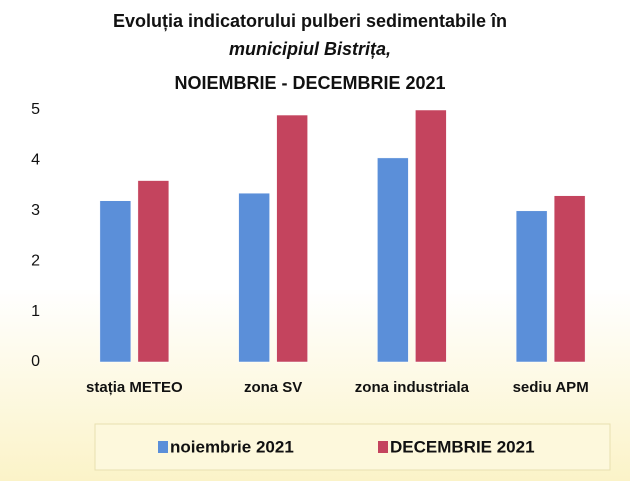  Describe the element at coordinates (35, 109) in the screenshot. I see `y-tick-label: 5` at that location.